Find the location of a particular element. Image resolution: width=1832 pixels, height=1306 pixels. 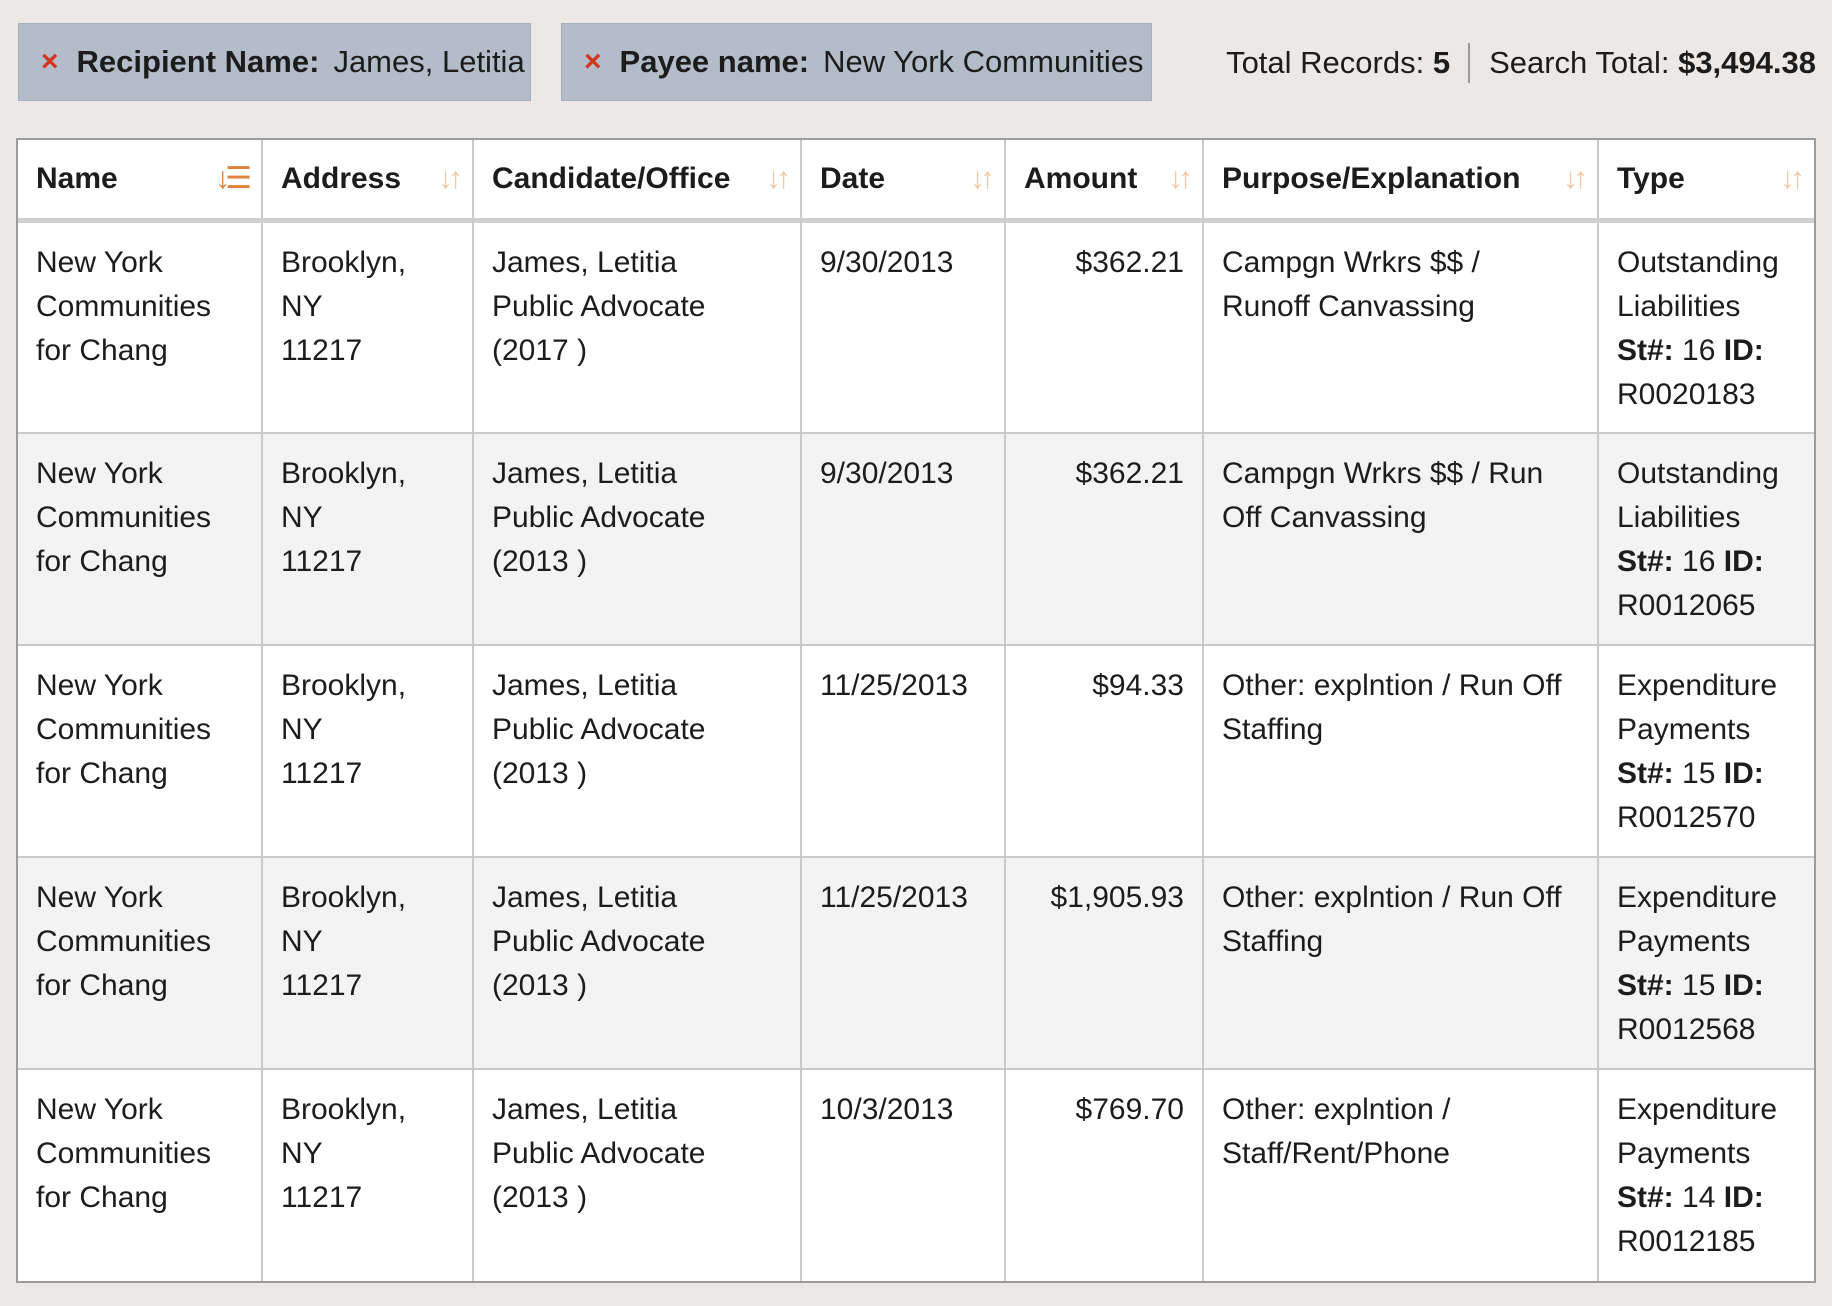

column-label: Address is located at coordinates (341, 178).